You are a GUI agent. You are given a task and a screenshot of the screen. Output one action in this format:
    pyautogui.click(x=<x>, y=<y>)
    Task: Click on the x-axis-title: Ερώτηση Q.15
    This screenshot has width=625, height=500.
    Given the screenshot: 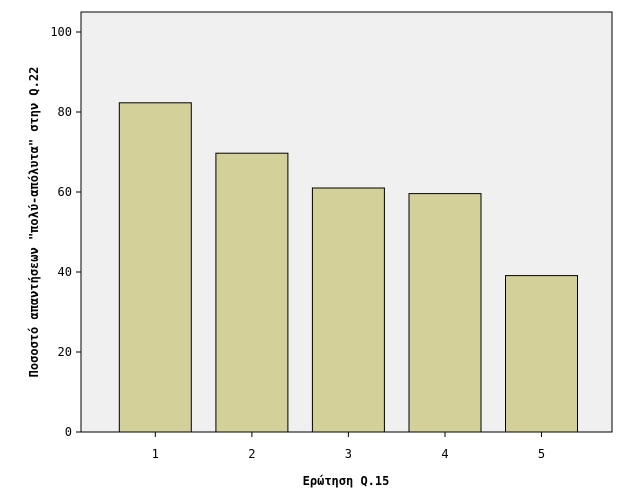 What is the action you would take?
    pyautogui.click(x=346, y=481)
    